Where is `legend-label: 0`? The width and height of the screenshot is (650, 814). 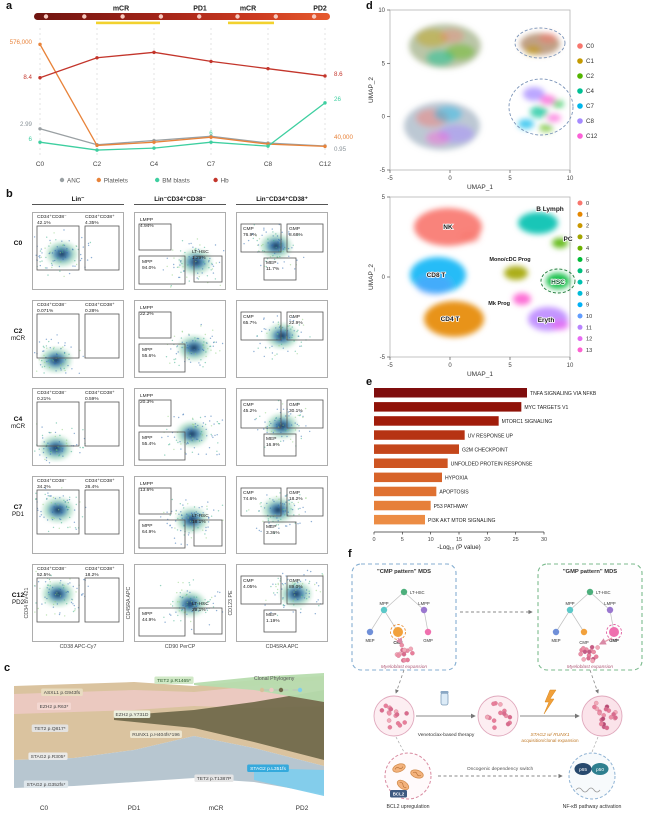 legend-label: 0 is located at coordinates (587, 204).